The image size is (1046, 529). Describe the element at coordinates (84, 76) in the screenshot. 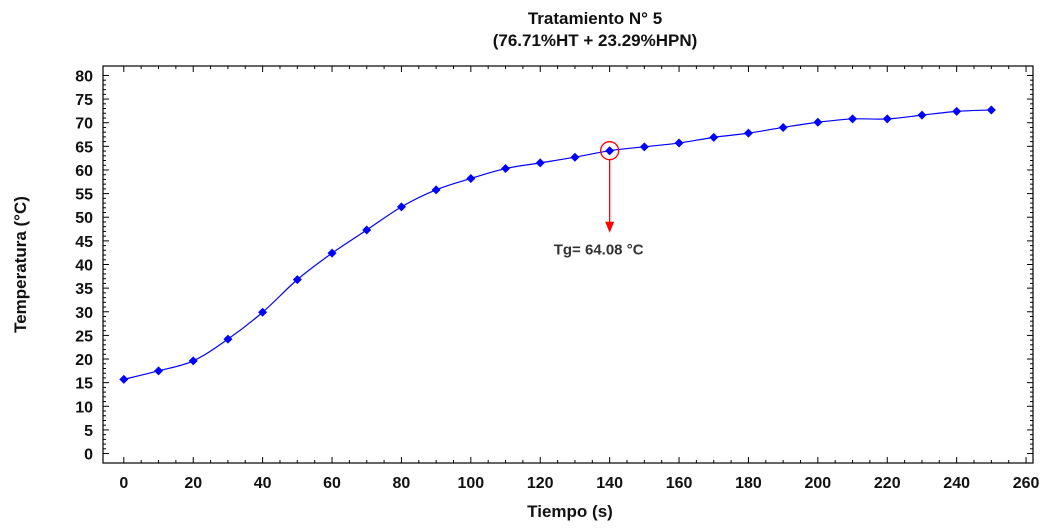

I see `y-tick-label: 80` at that location.